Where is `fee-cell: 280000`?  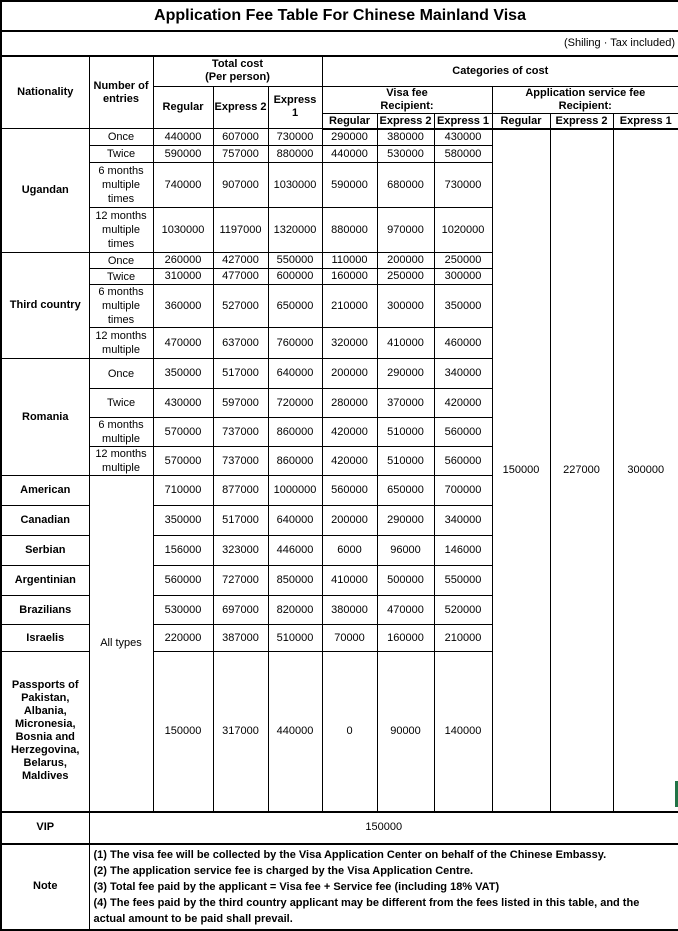 fee-cell: 280000 is located at coordinates (349, 403).